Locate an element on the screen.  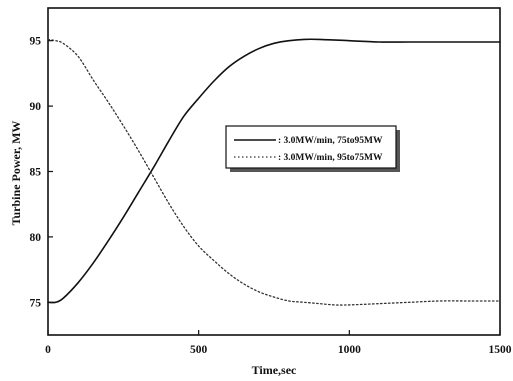
y-axis-label: Turbine Power, MW is located at coordinates (16, 173).